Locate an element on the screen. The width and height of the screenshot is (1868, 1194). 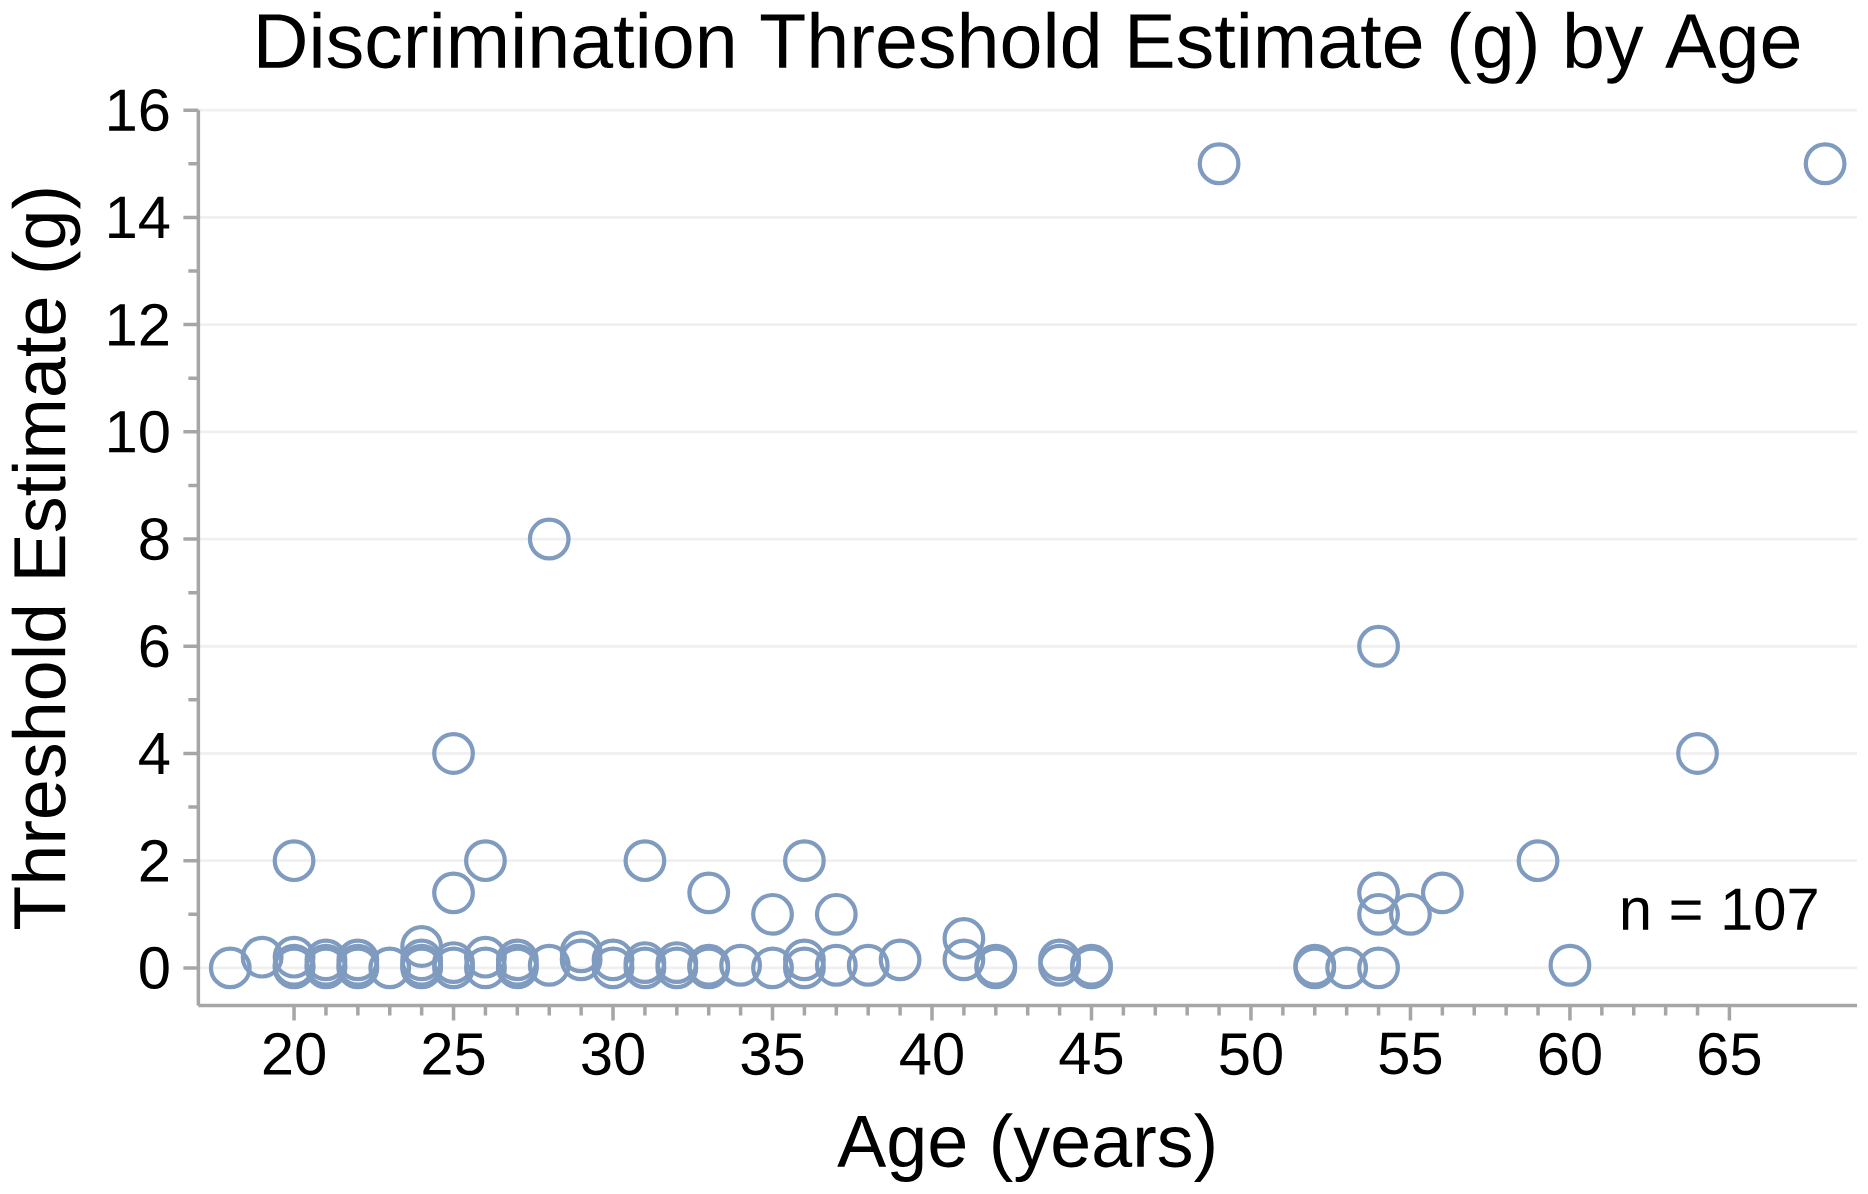
y-tick-label: 10 is located at coordinates (139, 432).